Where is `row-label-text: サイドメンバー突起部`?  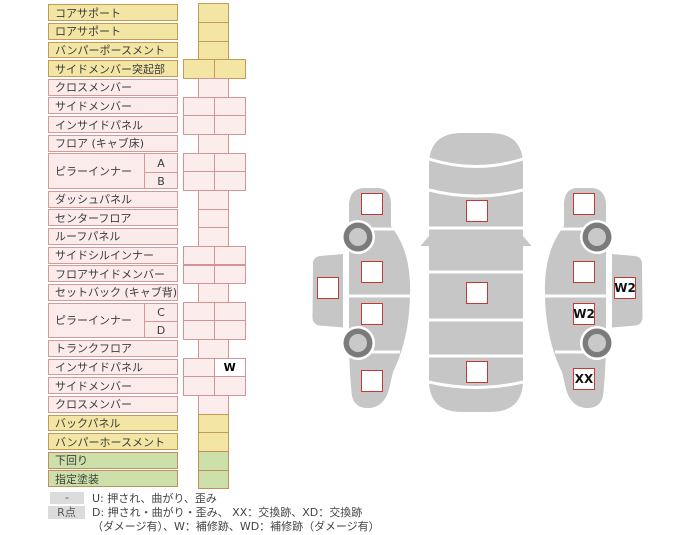 row-label-text: サイドメンバー突起部 is located at coordinates (110, 69).